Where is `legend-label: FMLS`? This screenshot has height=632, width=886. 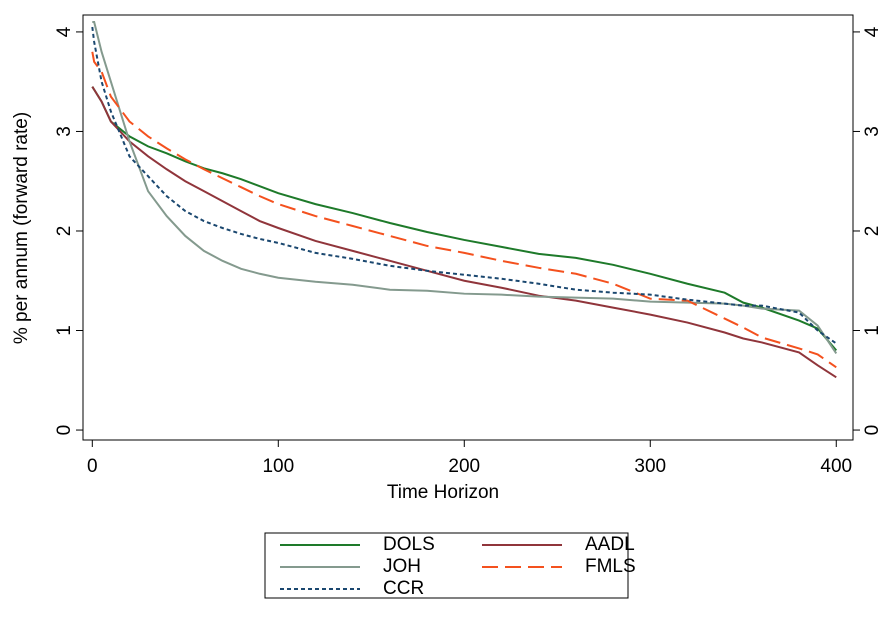 legend-label: FMLS is located at coordinates (610, 566).